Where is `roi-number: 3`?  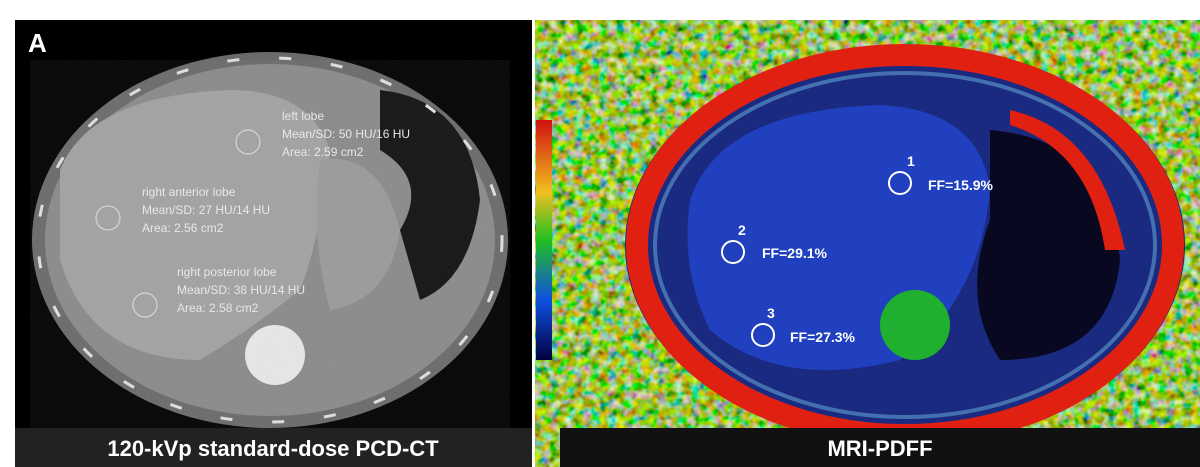
roi-number: 3 is located at coordinates (771, 313).